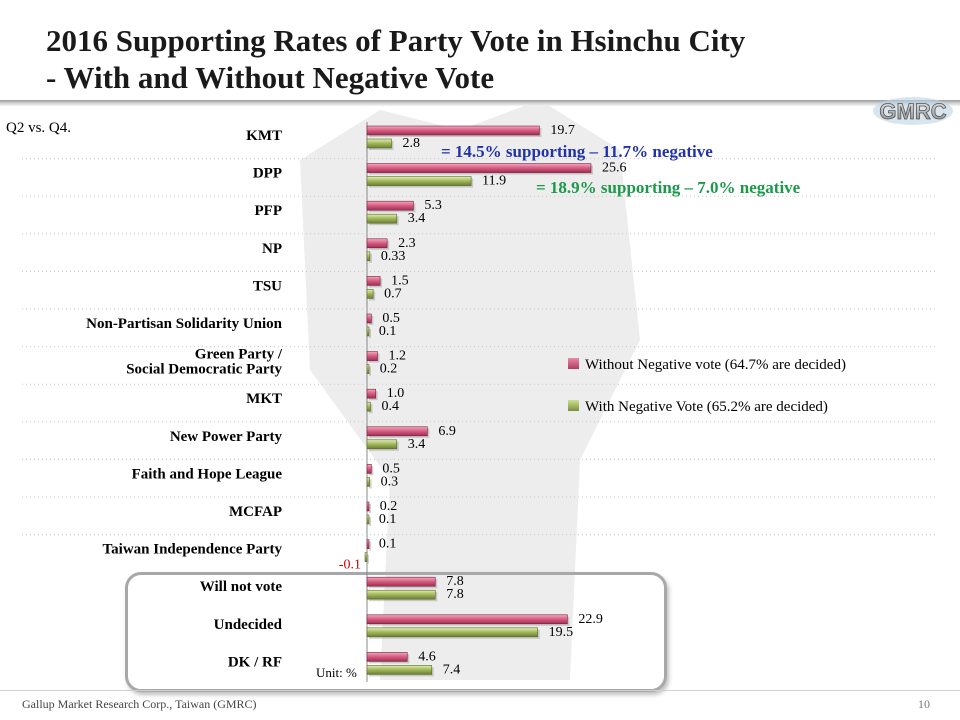 The image size is (960, 720). I want to click on legend-item-with-negative: With Negative Vote (65.2% are decided), so click(698, 407).